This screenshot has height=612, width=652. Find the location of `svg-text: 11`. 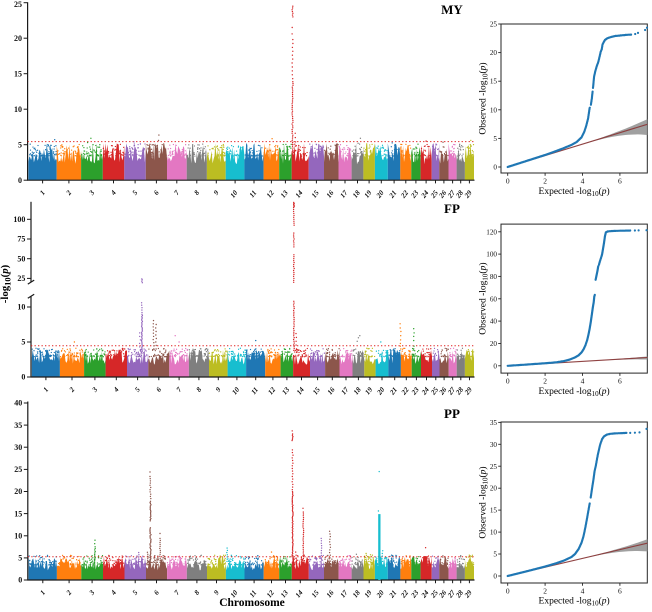

svg-text: 11 is located at coordinates (253, 594).